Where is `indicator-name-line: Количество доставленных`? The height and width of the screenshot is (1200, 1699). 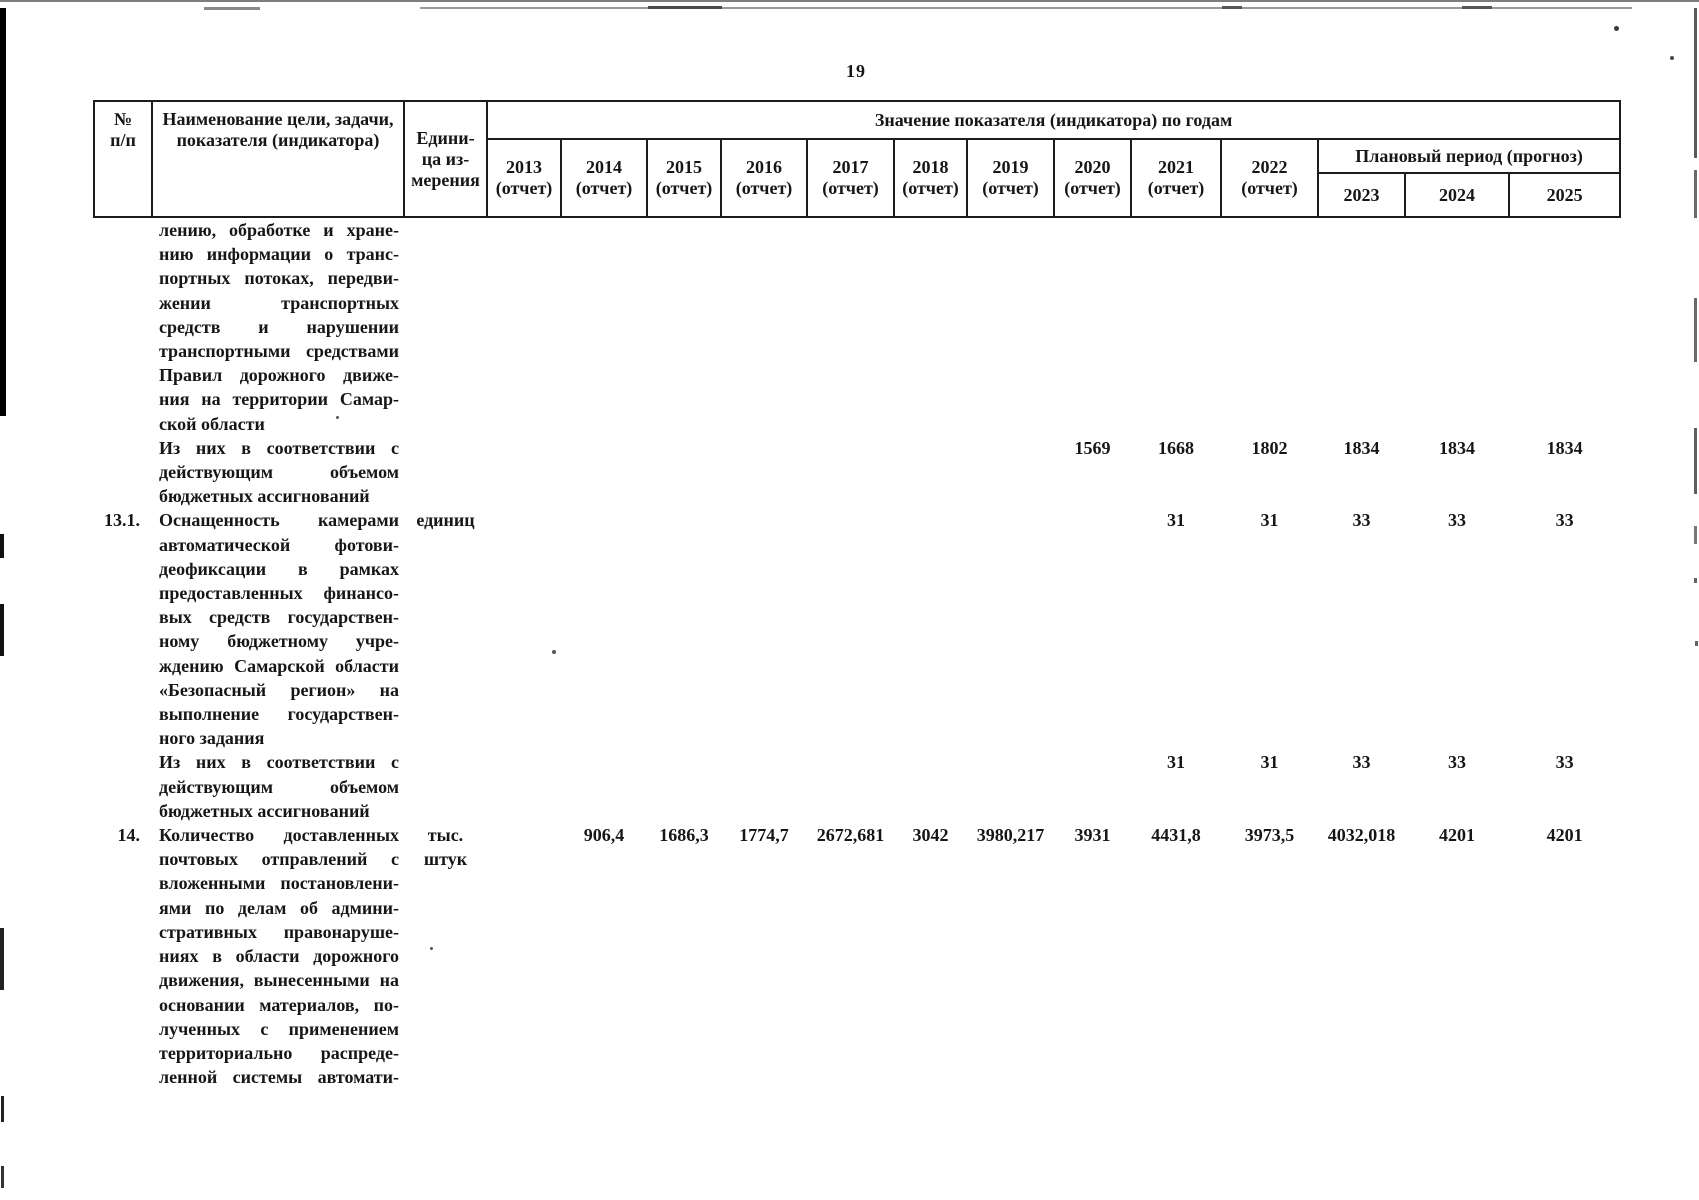 indicator-name-line: Количество доставленных is located at coordinates (279, 835).